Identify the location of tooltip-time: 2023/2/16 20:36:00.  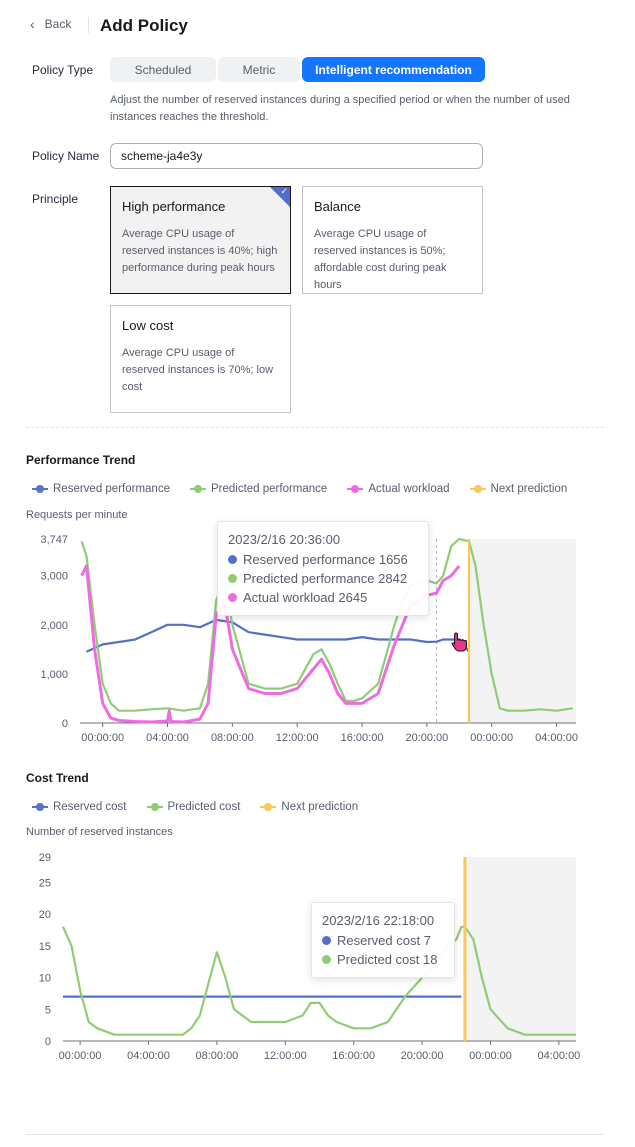
(284, 539).